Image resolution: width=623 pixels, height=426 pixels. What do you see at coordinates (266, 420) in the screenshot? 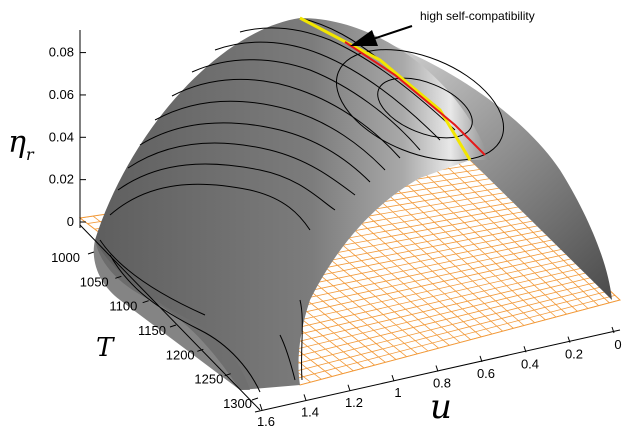
I see `x-tick-label: 1.6` at bounding box center [266, 420].